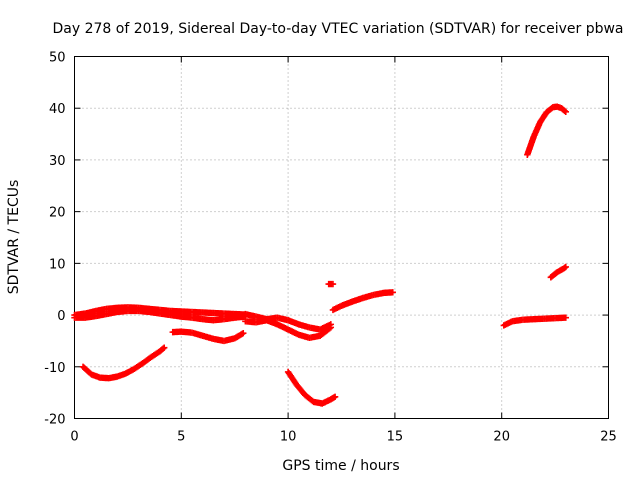  Describe the element at coordinates (57, 161) in the screenshot. I see `y-tick-label: 30` at that location.